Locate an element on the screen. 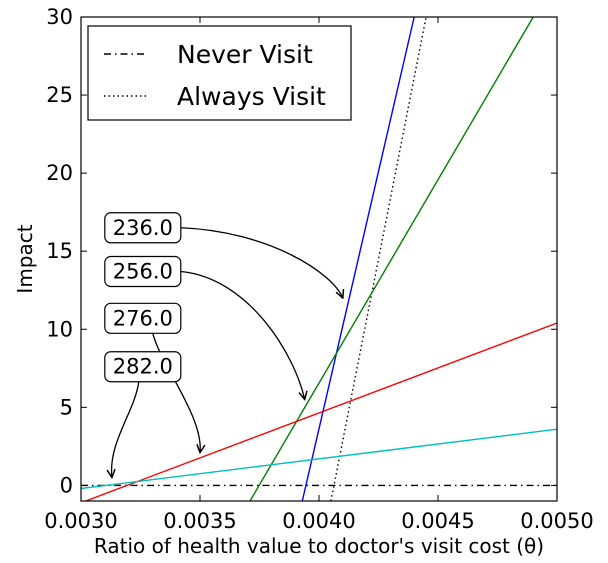 The image size is (608, 563). y-tick-label: 15 is located at coordinates (59, 251).